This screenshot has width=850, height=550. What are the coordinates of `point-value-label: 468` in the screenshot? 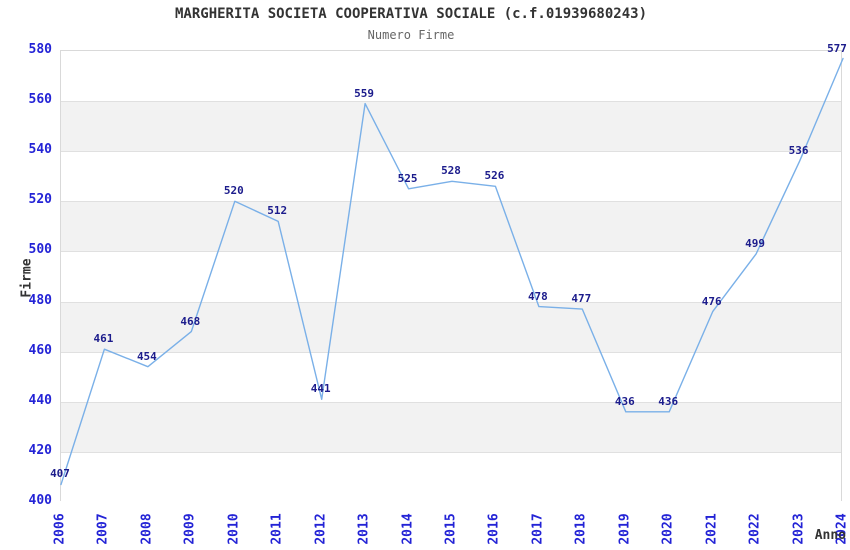 It's located at (190, 321).